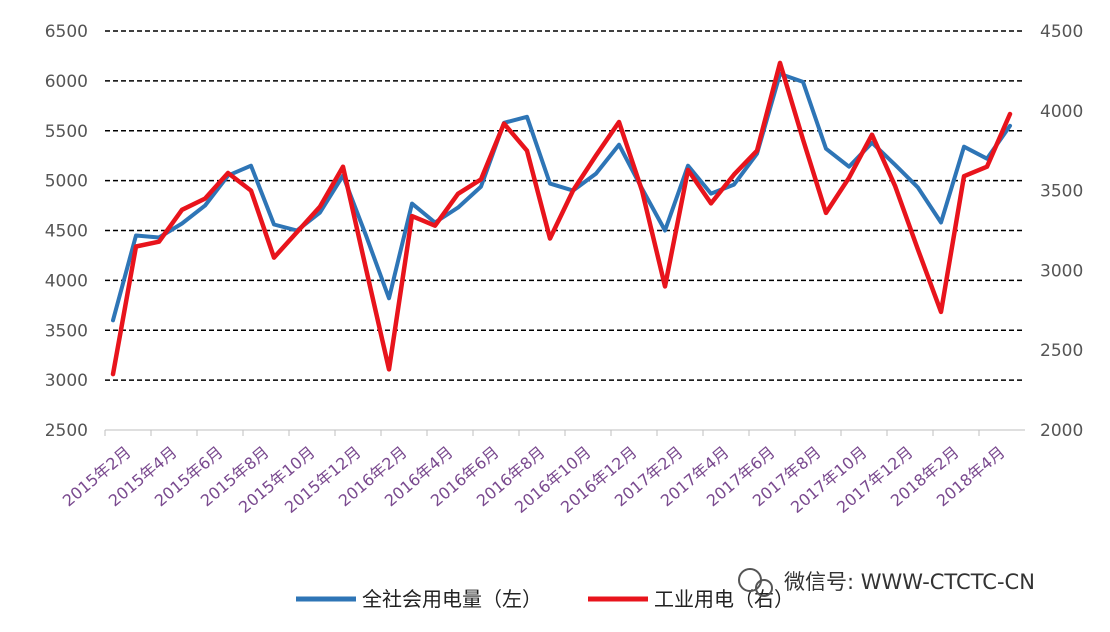 The width and height of the screenshot is (1110, 632). I want to click on legend: 全社会用电量（左） 工业用电（右）, so click(545, 599).